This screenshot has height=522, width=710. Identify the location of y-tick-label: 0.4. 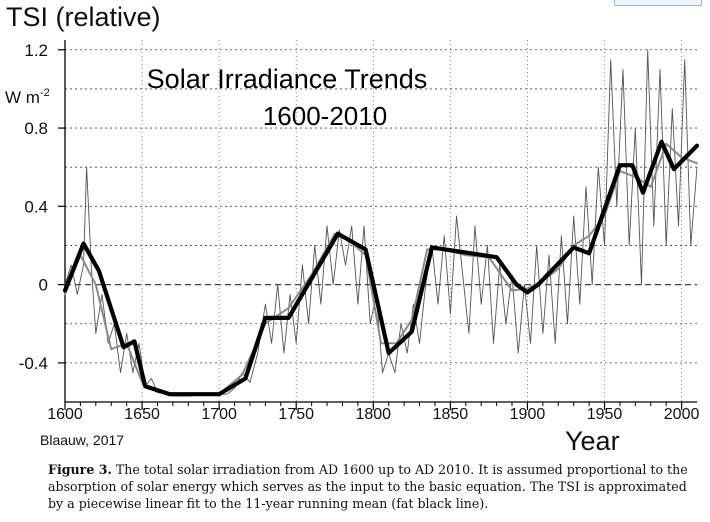
(36, 206).